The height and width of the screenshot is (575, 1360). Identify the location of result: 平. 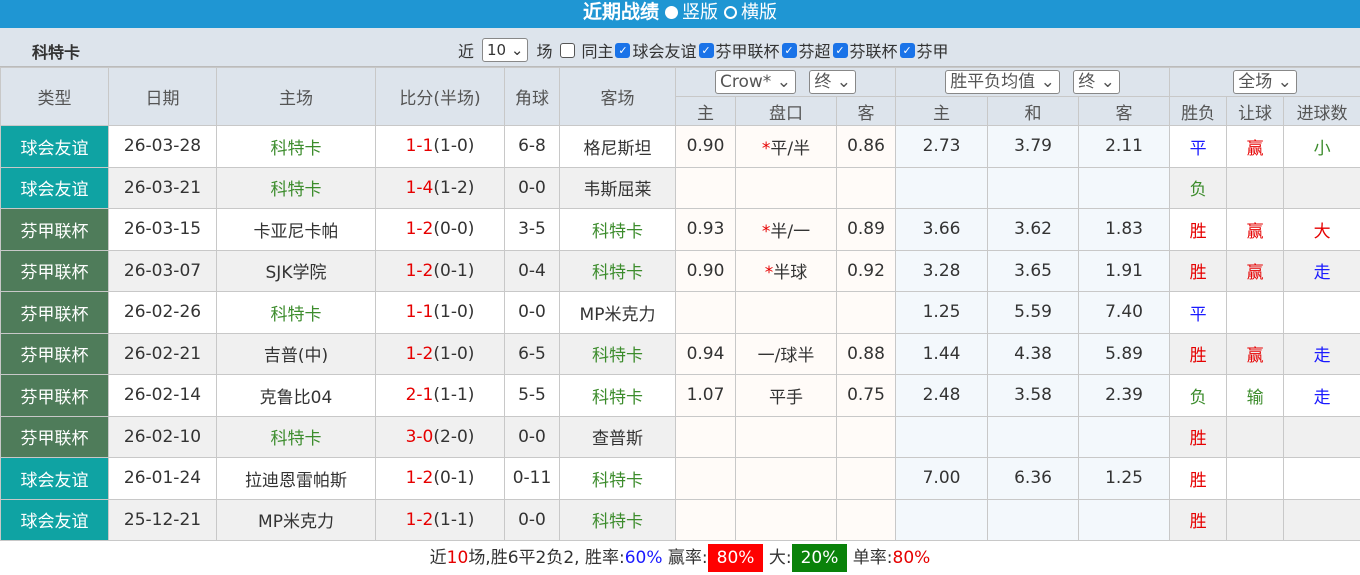
(1198, 147).